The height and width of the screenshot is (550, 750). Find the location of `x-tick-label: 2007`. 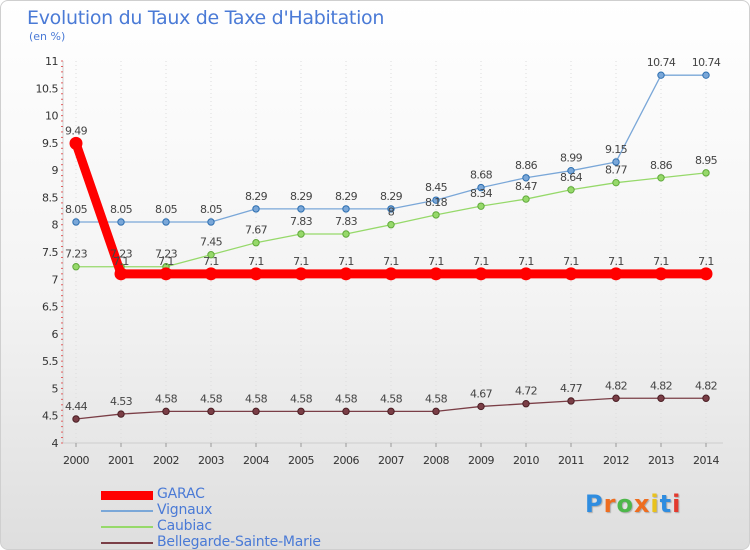

x-tick-label: 2007 is located at coordinates (391, 460).